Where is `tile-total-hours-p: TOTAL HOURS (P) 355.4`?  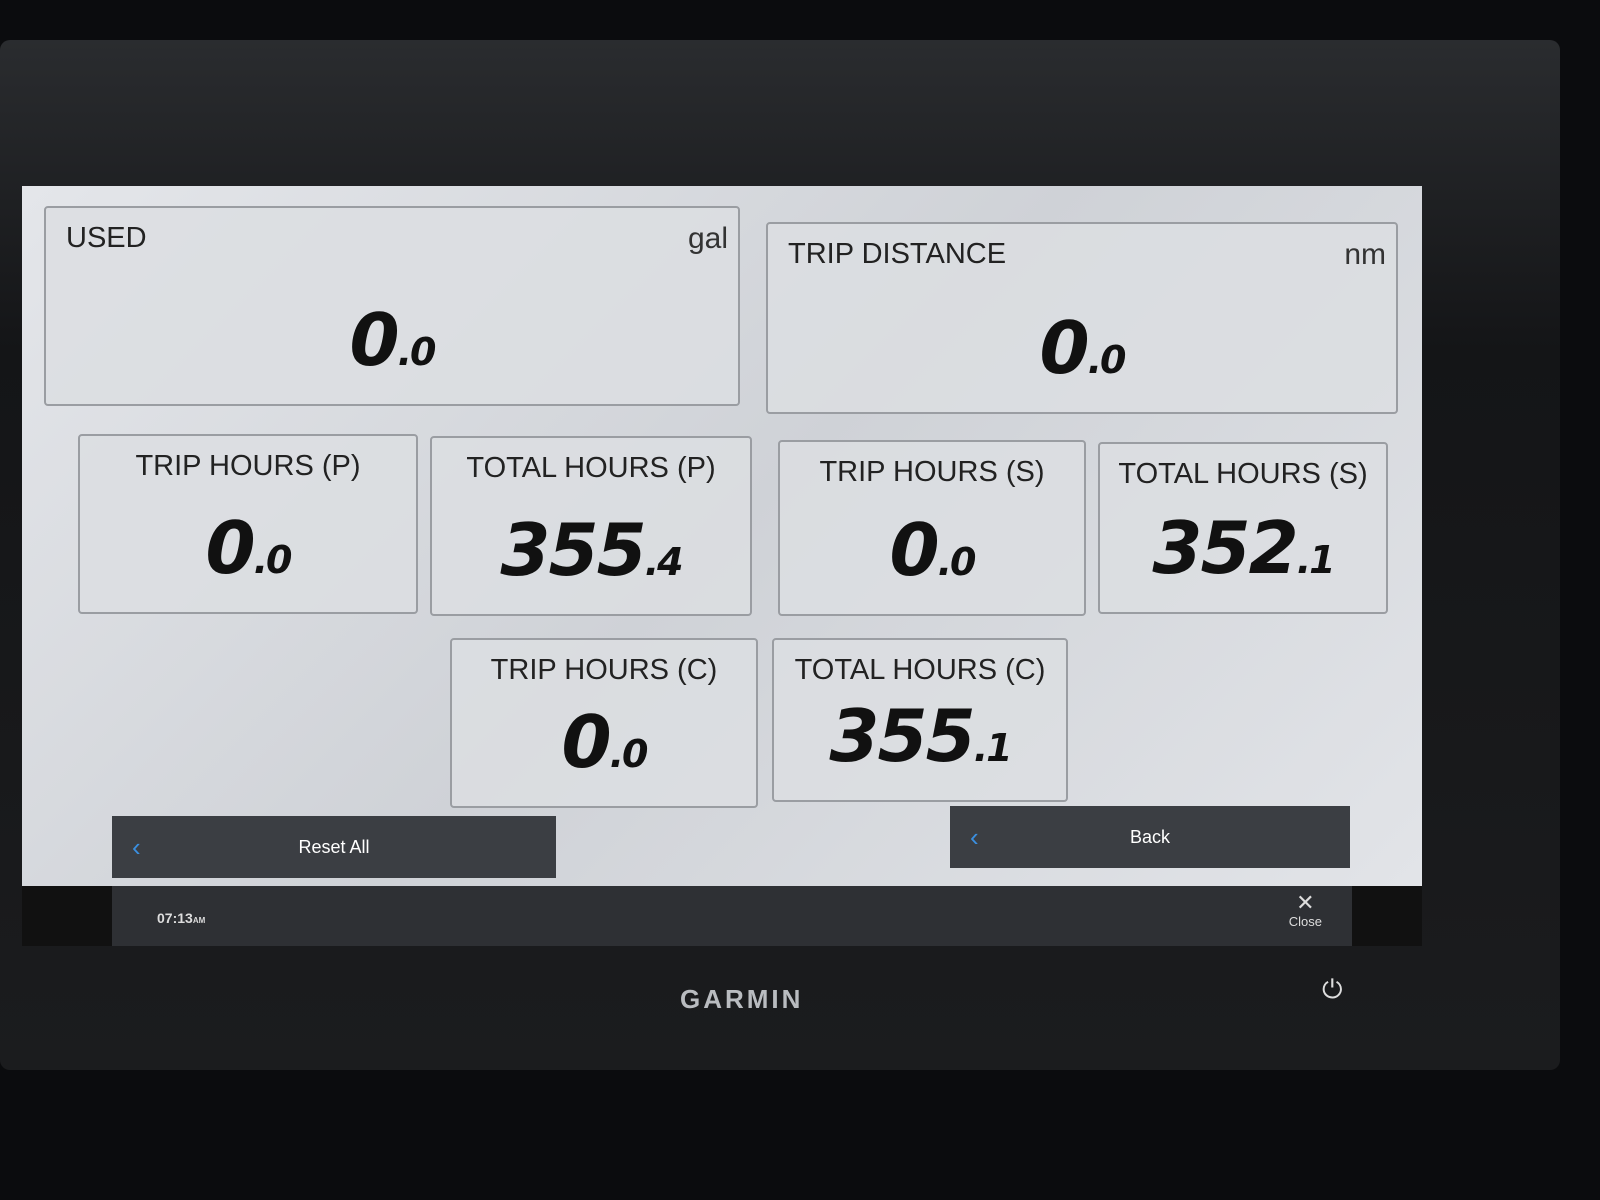 tile-total-hours-p: TOTAL HOURS (P) 355.4 is located at coordinates (591, 526).